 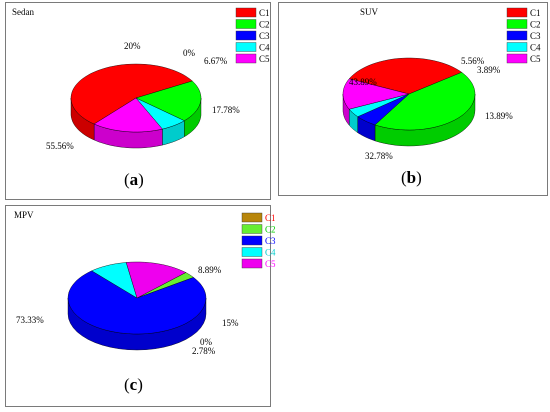 What do you see at coordinates (60, 146) in the screenshot?
I see `data-label-c1: 55.56%` at bounding box center [60, 146].